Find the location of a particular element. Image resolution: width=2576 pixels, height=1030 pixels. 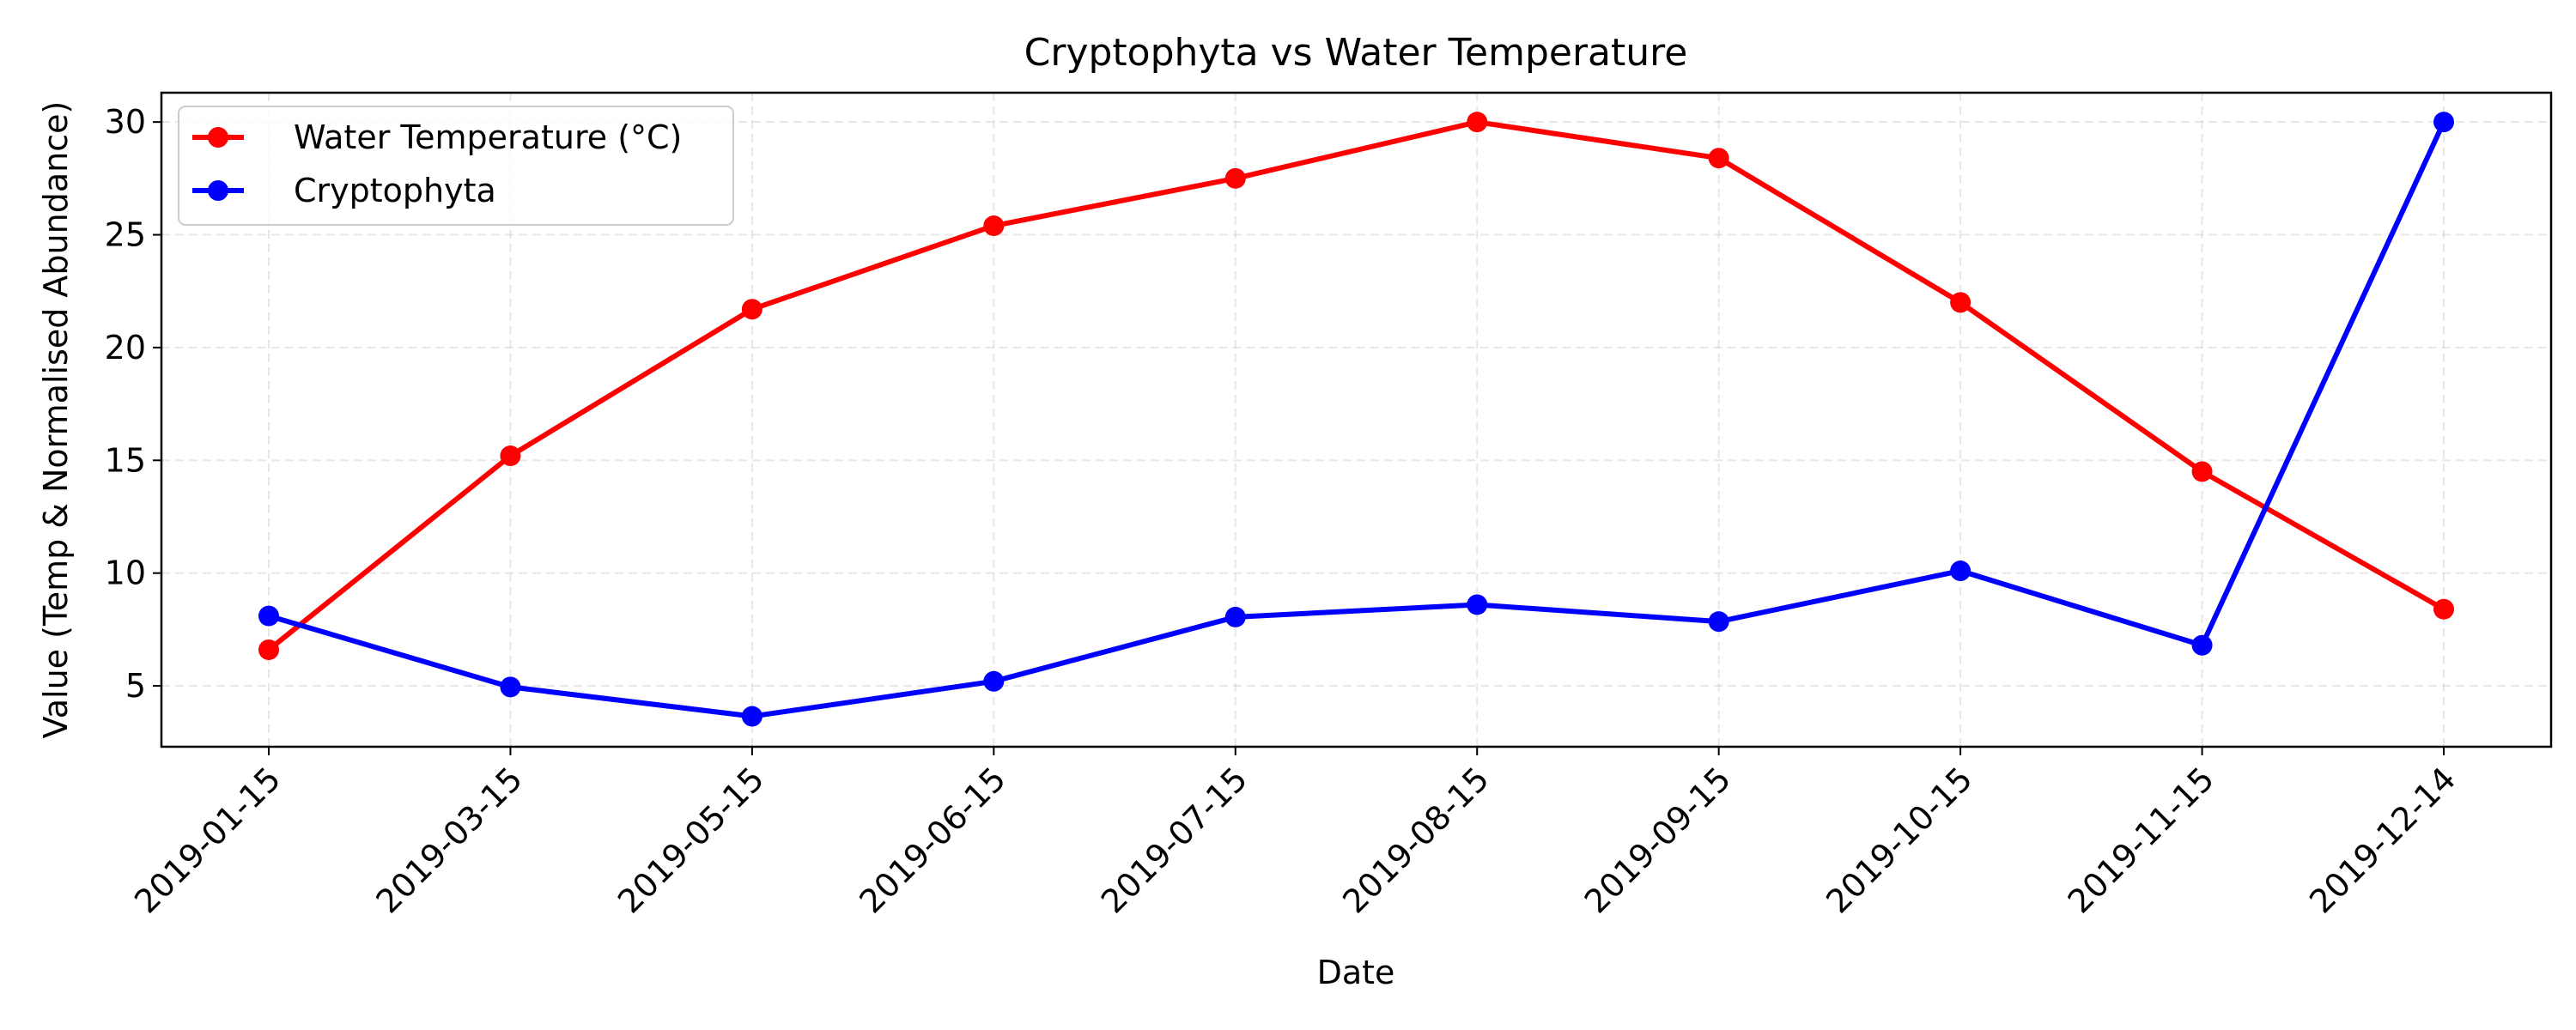

legend-label-water-temperature: Water Temperature (°C) is located at coordinates (488, 137).